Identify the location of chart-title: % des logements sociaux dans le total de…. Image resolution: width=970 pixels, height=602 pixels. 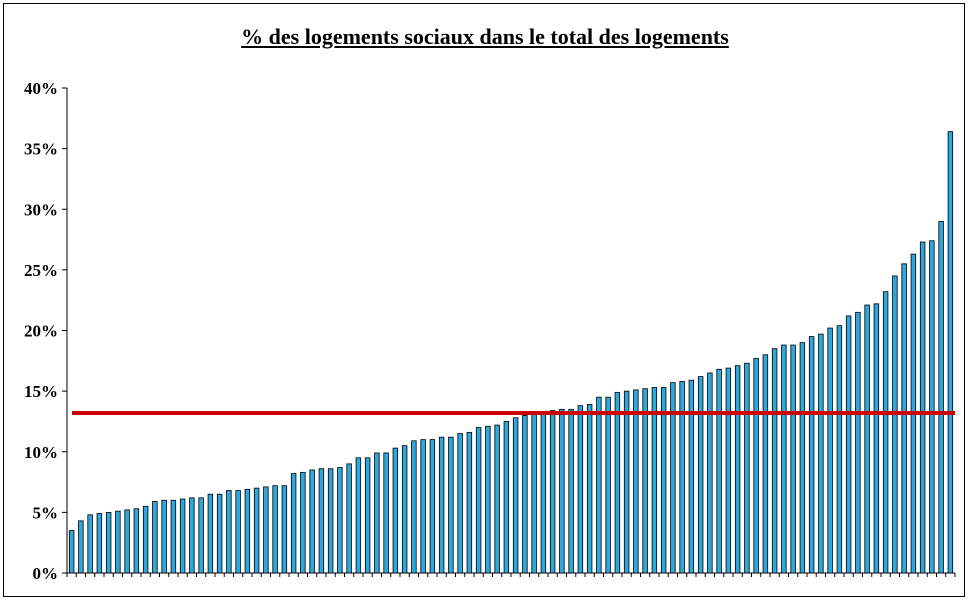
(485, 36).